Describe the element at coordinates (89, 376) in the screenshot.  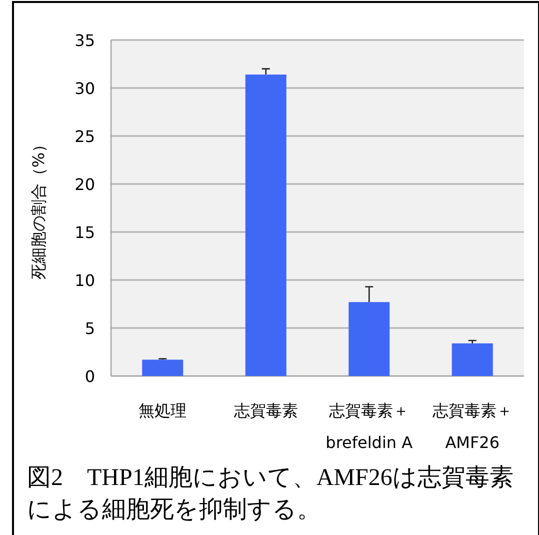
I see `y-tick-label: 0` at that location.